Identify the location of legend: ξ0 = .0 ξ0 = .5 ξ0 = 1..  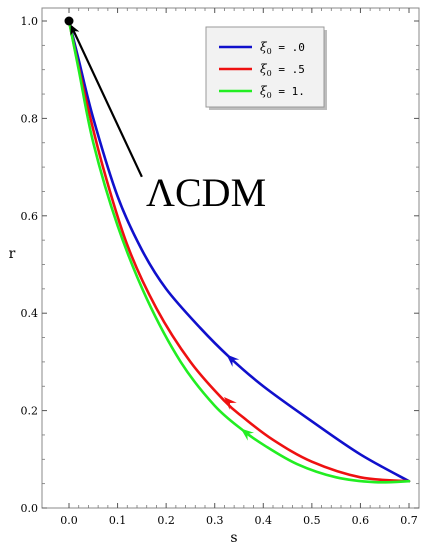
(266, 68).